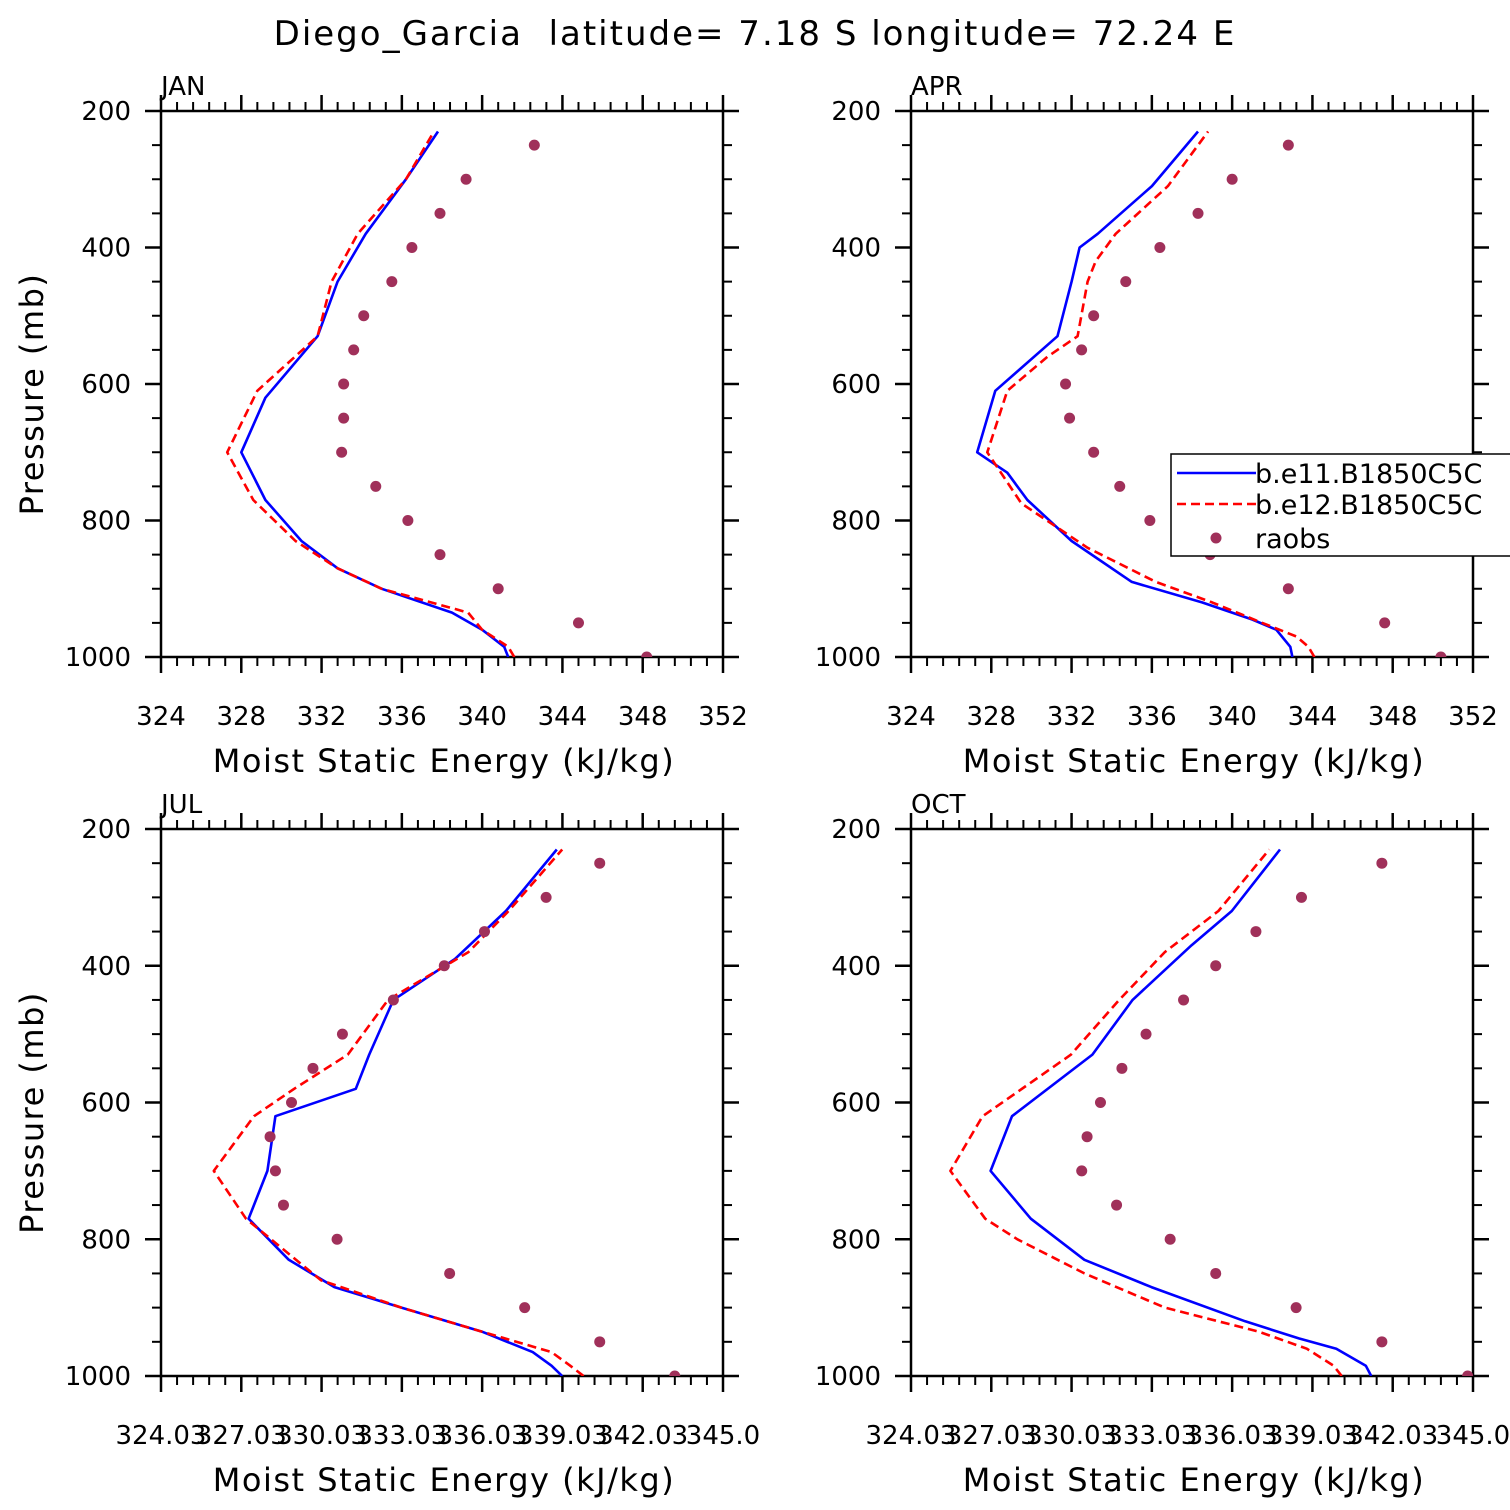 The width and height of the screenshot is (1510, 1510). Describe the element at coordinates (106, 249) in the screenshot. I see `y-tick-label: 400` at that location.